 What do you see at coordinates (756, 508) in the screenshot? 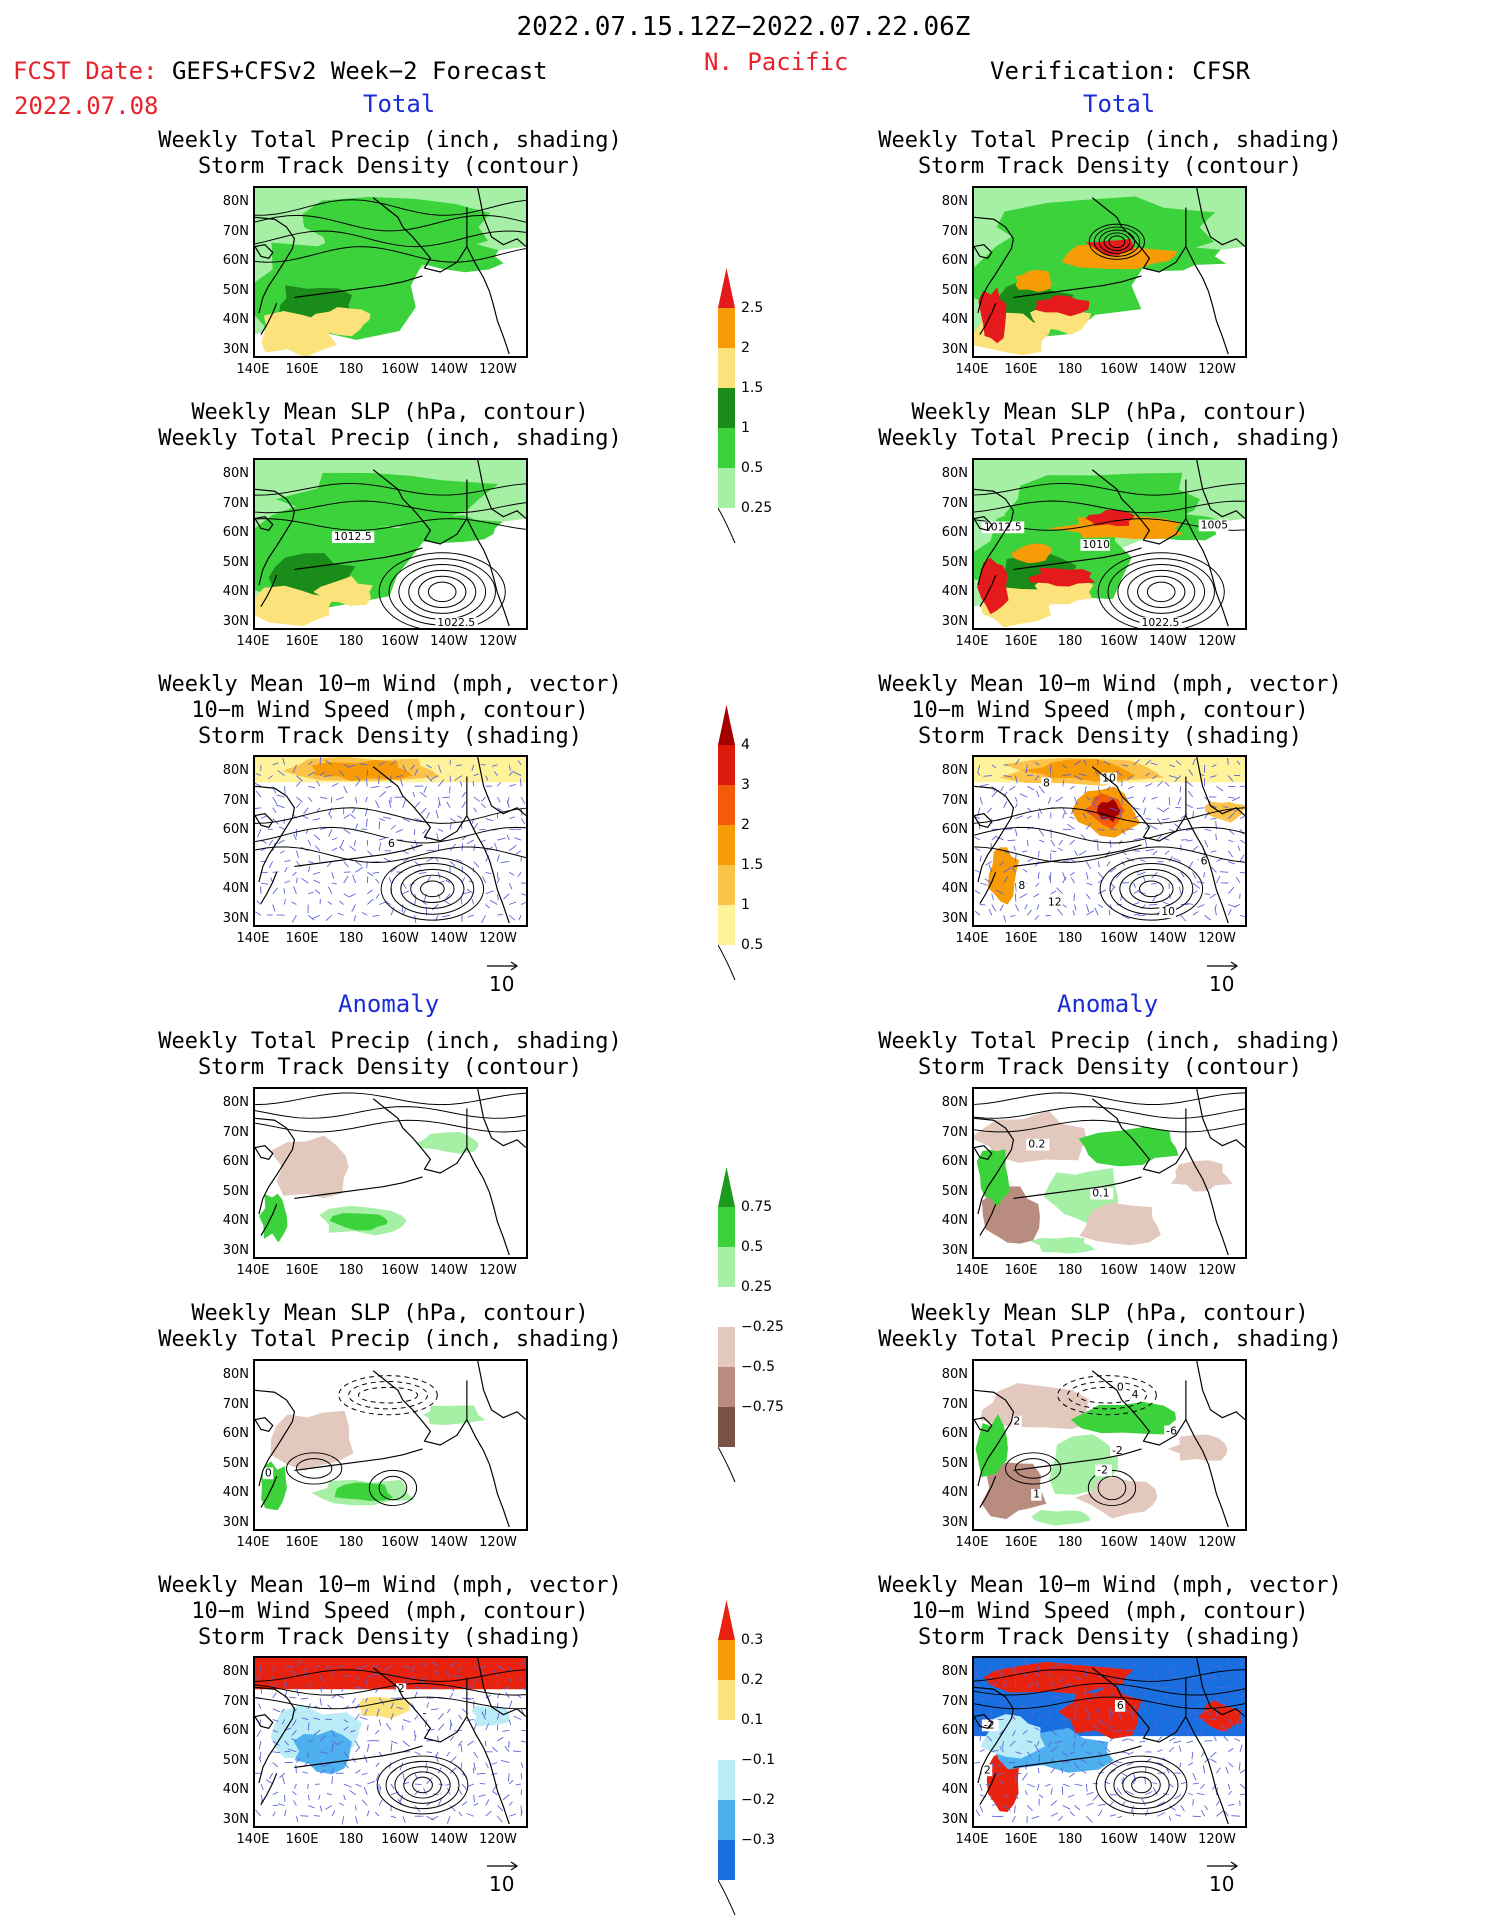
I see `colorbar-label: 0.25` at bounding box center [756, 508].